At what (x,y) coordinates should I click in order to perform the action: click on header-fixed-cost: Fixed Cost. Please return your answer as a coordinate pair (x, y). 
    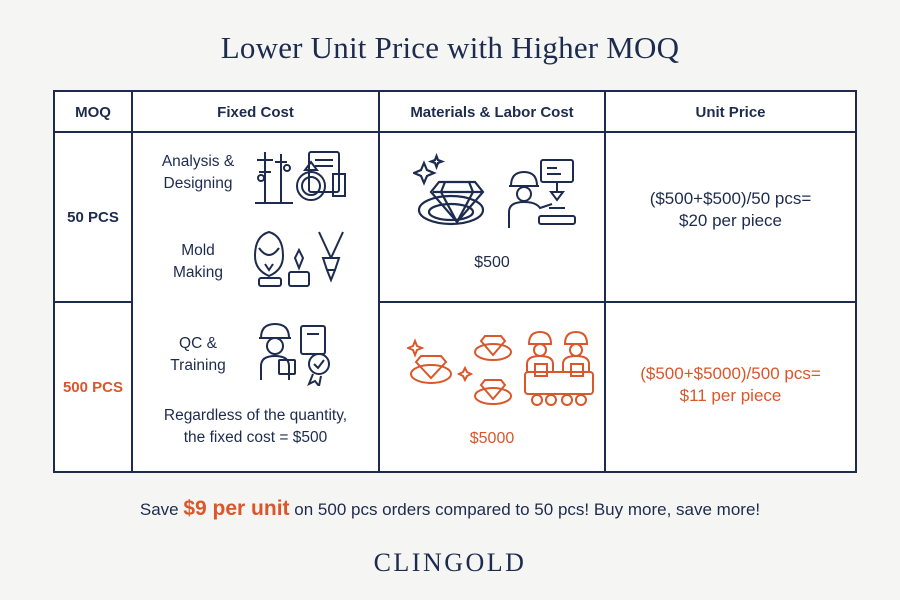
    Looking at the image, I should click on (255, 112).